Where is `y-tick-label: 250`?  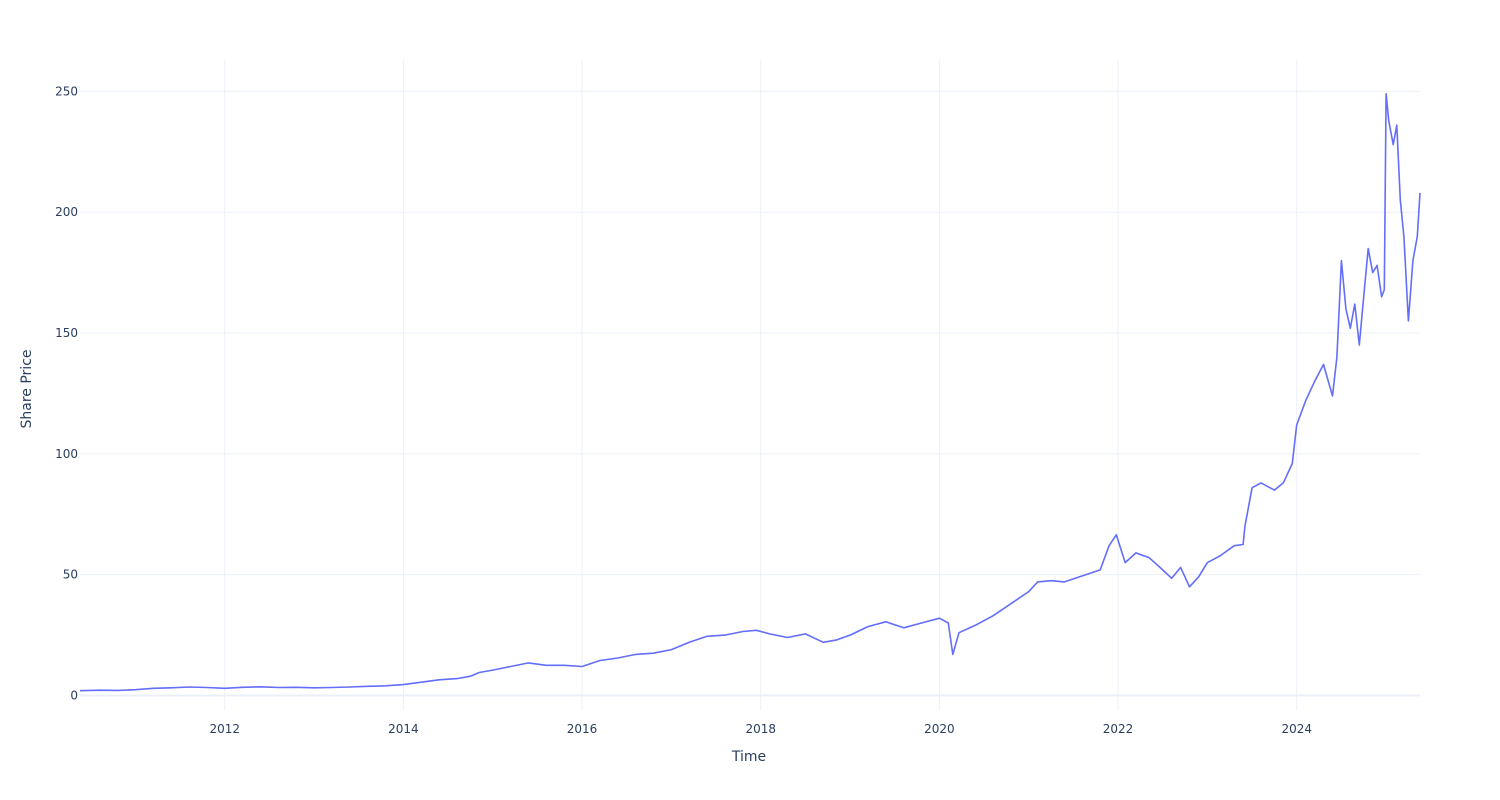 y-tick-label: 250 is located at coordinates (66, 91).